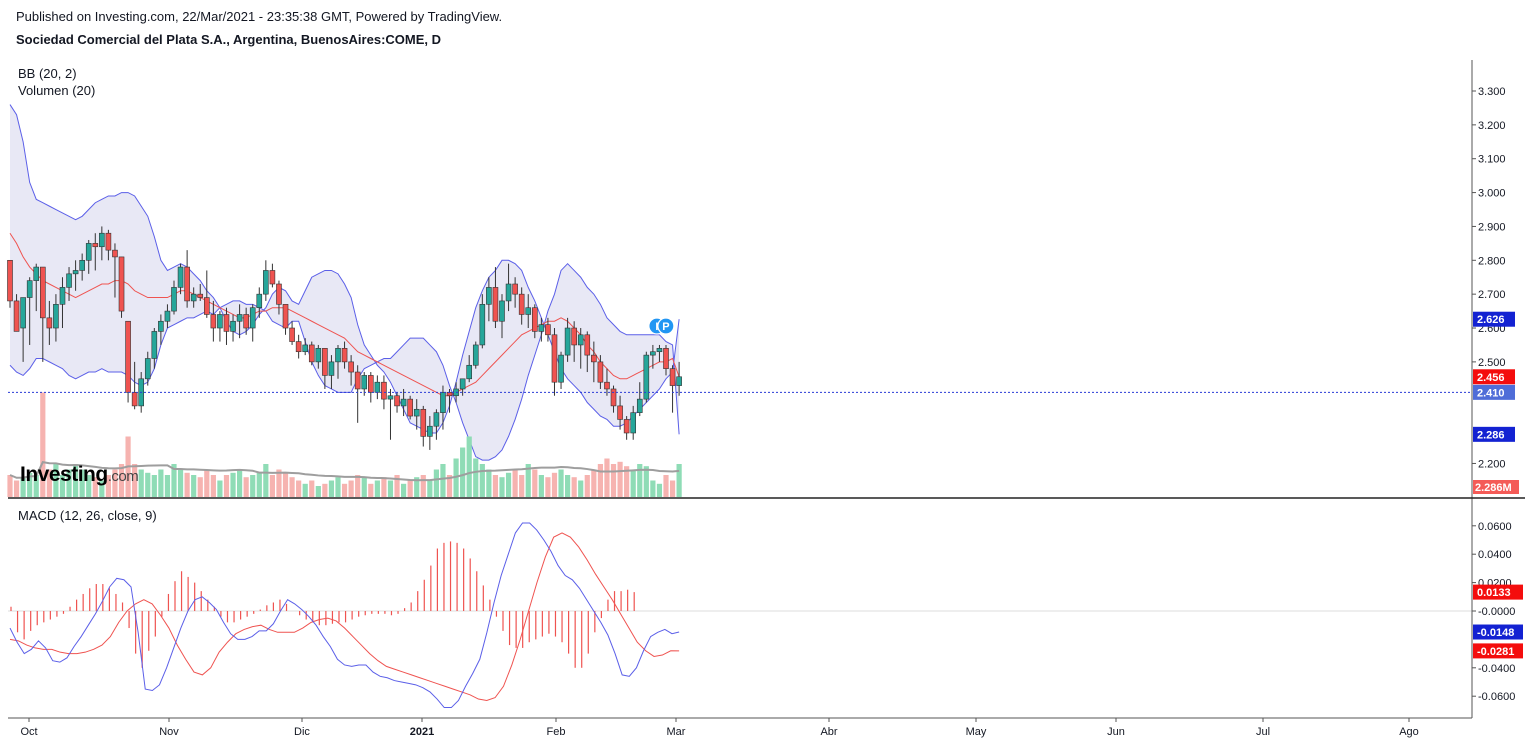  What do you see at coordinates (1492, 194) in the screenshot?
I see `price-tick-label: 3.000` at bounding box center [1492, 194].